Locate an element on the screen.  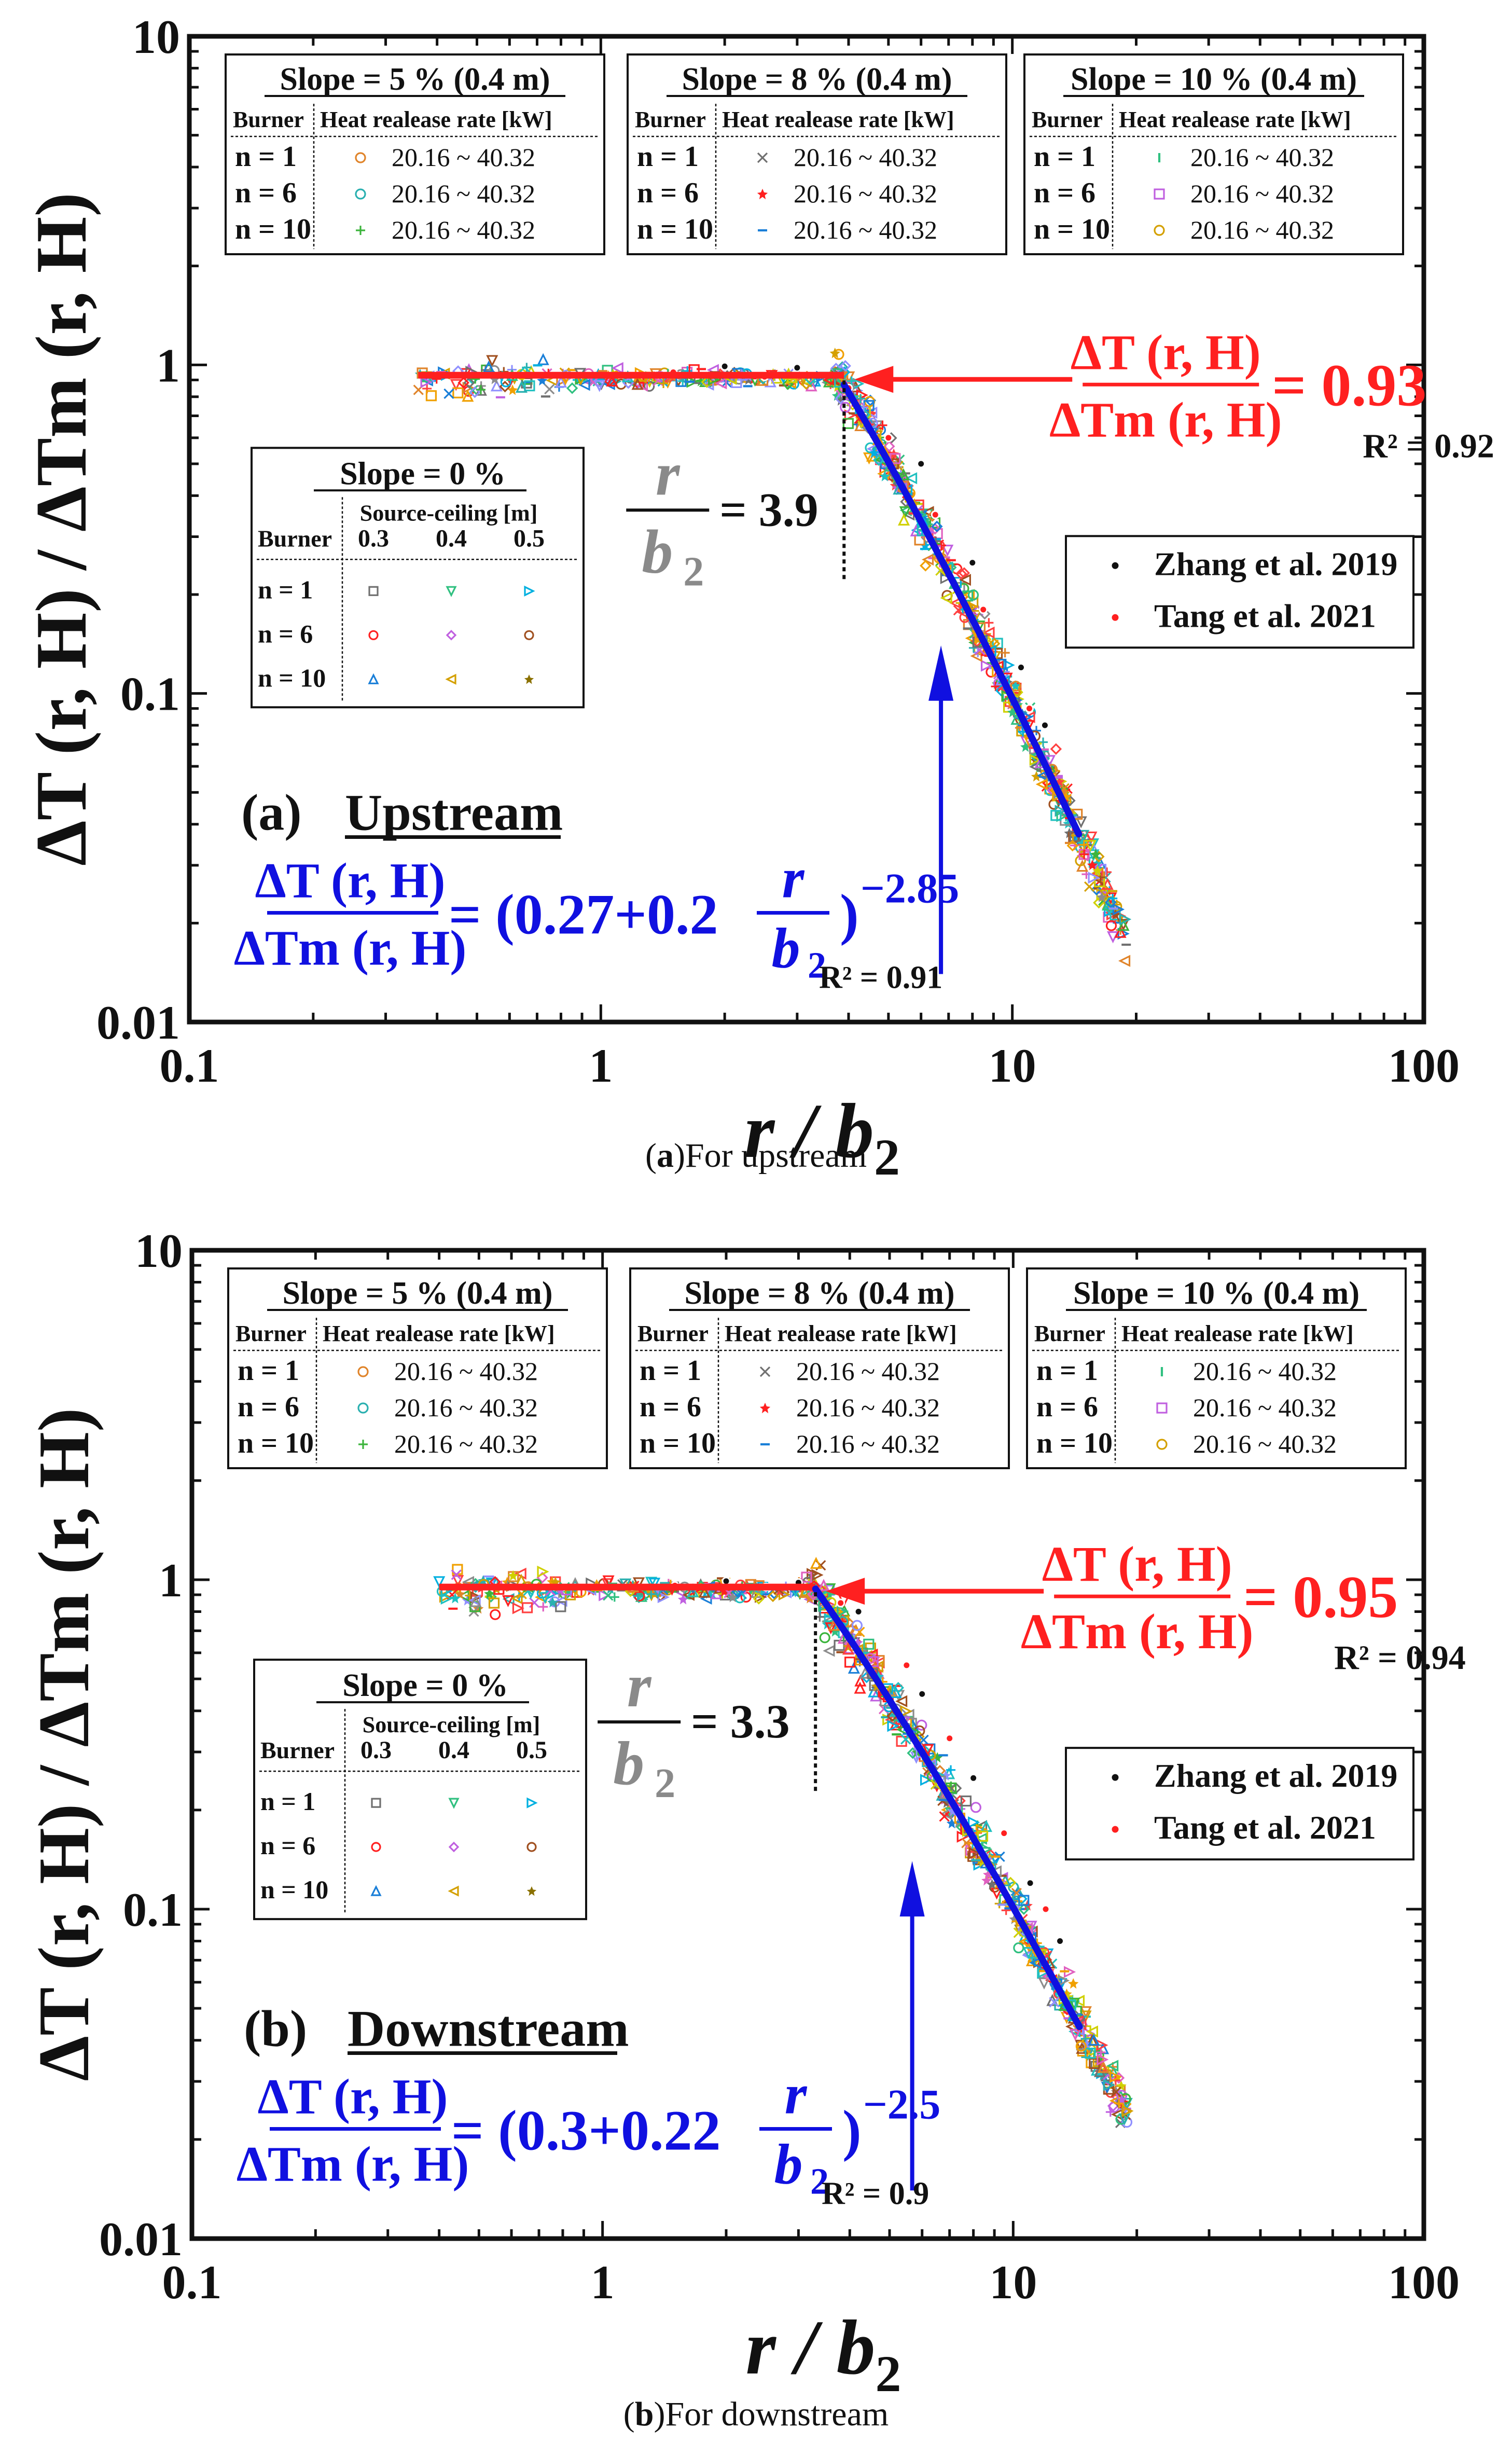
fit-eq-denominator: ΔTm (r, H) is located at coordinates (351, 948).